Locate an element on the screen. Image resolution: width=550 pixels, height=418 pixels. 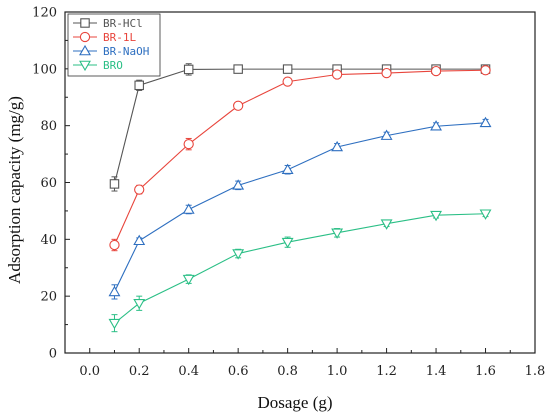
legend-label: BR-NaOH is located at coordinates (126, 51).